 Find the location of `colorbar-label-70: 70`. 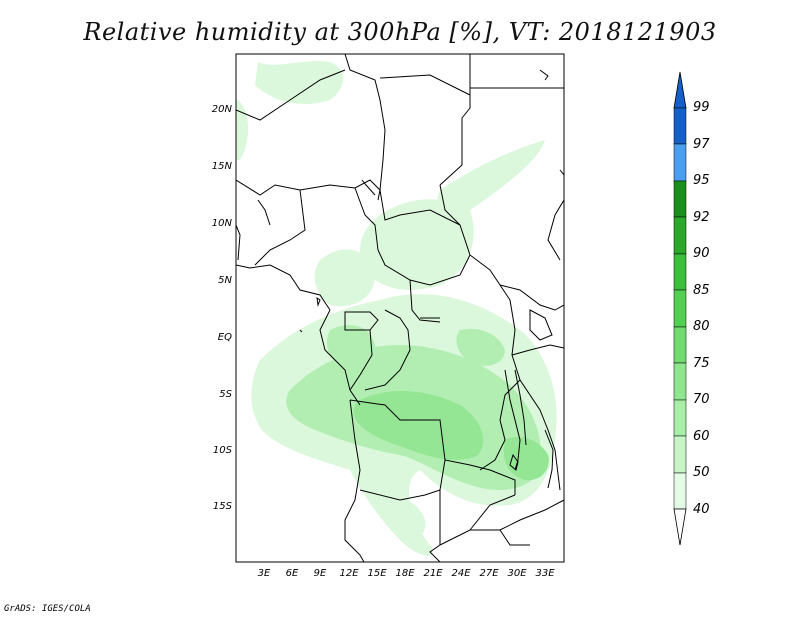

colorbar-label-70: 70 is located at coordinates (701, 399).